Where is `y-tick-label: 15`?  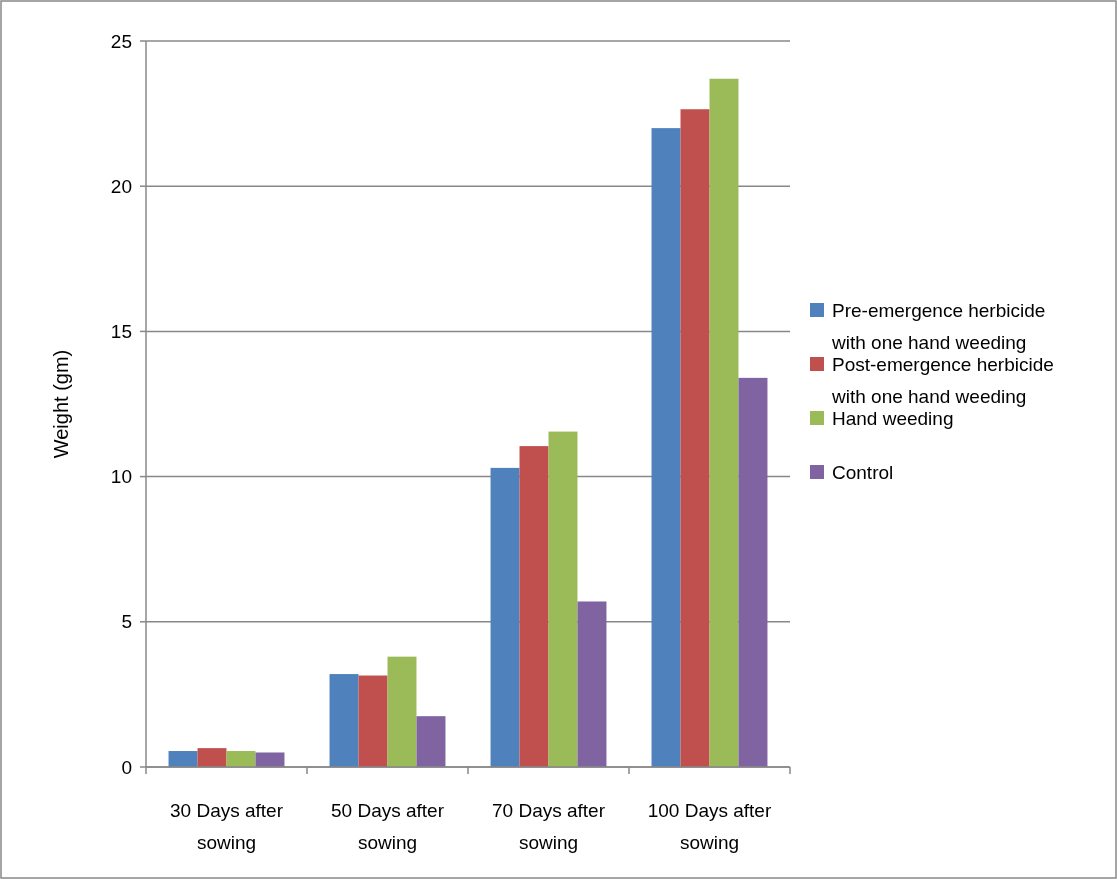 y-tick-label: 15 is located at coordinates (121, 332).